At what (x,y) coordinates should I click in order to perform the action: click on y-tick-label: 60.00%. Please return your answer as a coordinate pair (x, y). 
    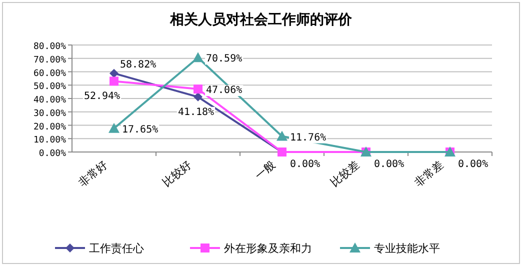
    Looking at the image, I should click on (50, 73).